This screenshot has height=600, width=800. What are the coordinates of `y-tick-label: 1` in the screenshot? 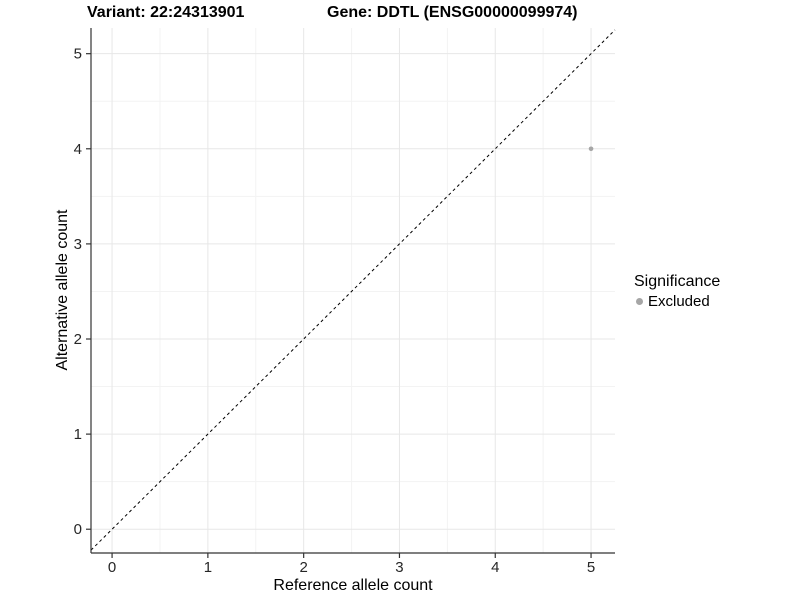 It's located at (78, 434).